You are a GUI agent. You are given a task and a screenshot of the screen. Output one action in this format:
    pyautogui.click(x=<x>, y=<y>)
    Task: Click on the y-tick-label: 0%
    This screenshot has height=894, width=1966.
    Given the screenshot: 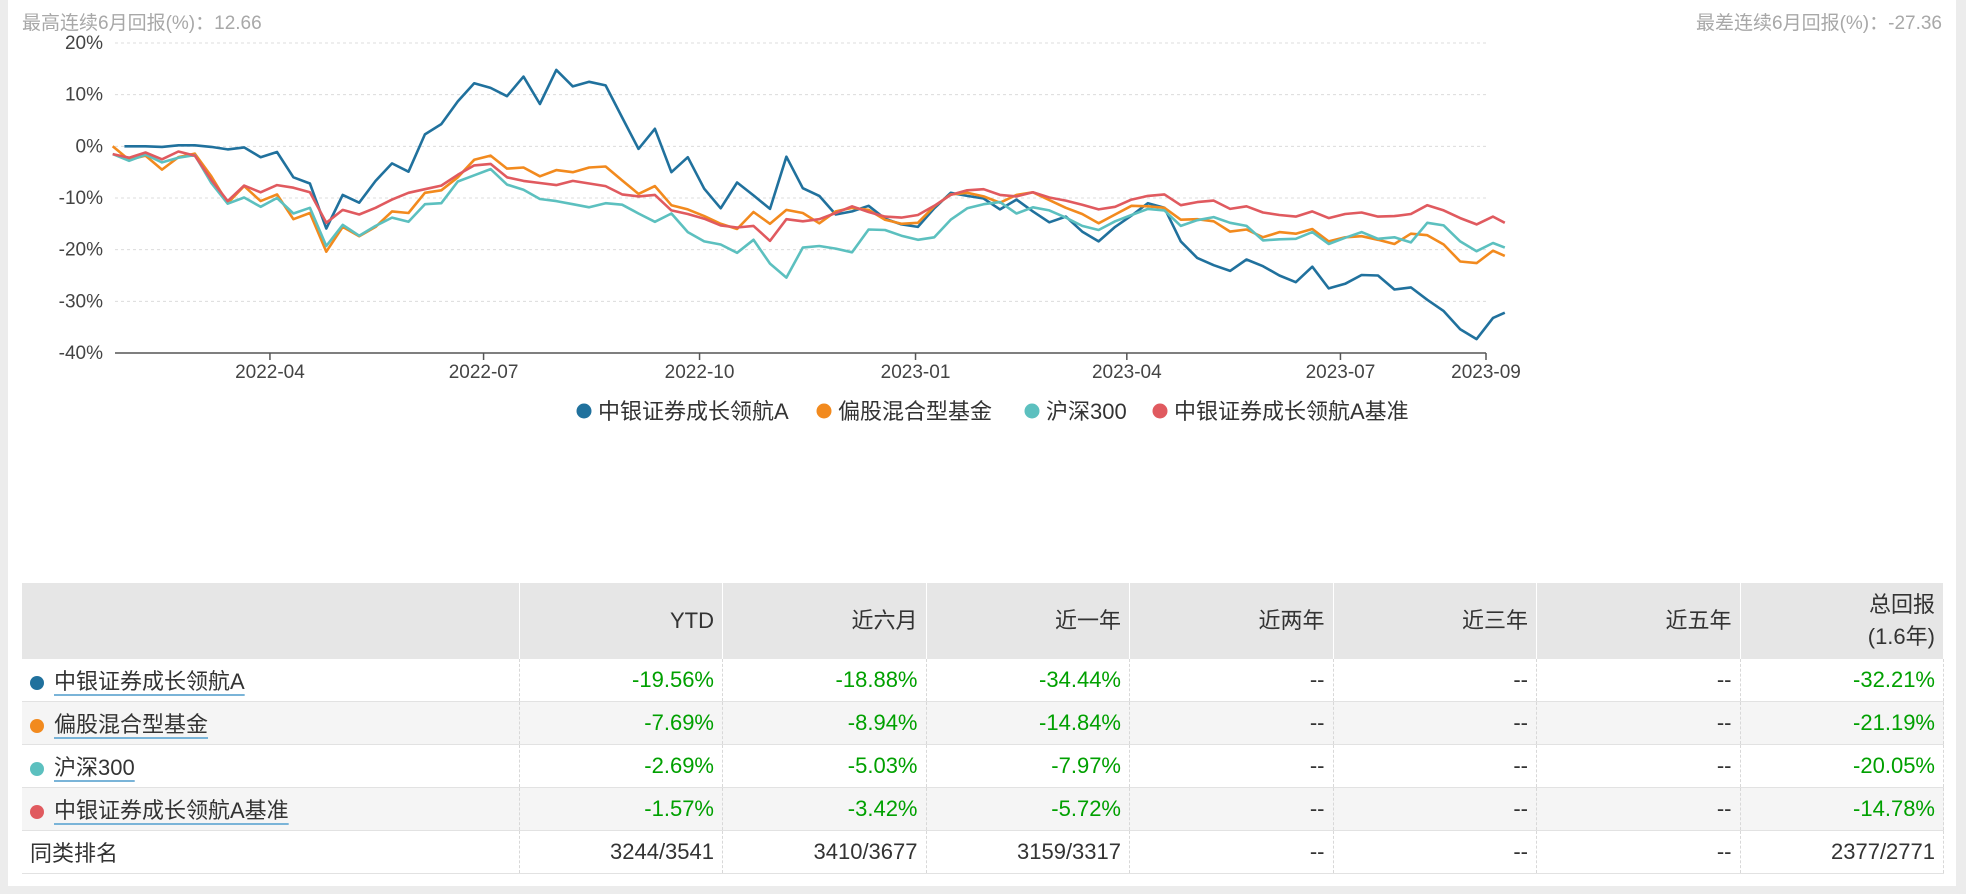 What is the action you would take?
    pyautogui.click(x=90, y=146)
    